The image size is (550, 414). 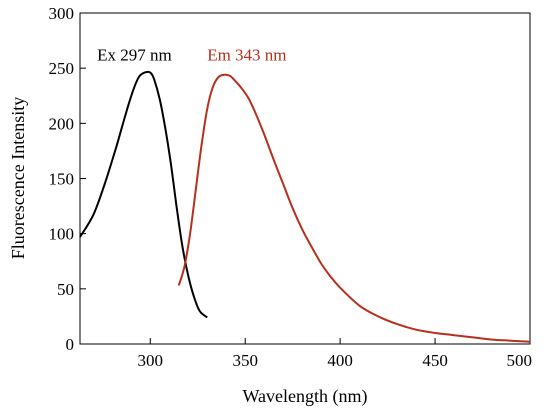 I want to click on y-tick-label: 300, so click(x=62, y=13).